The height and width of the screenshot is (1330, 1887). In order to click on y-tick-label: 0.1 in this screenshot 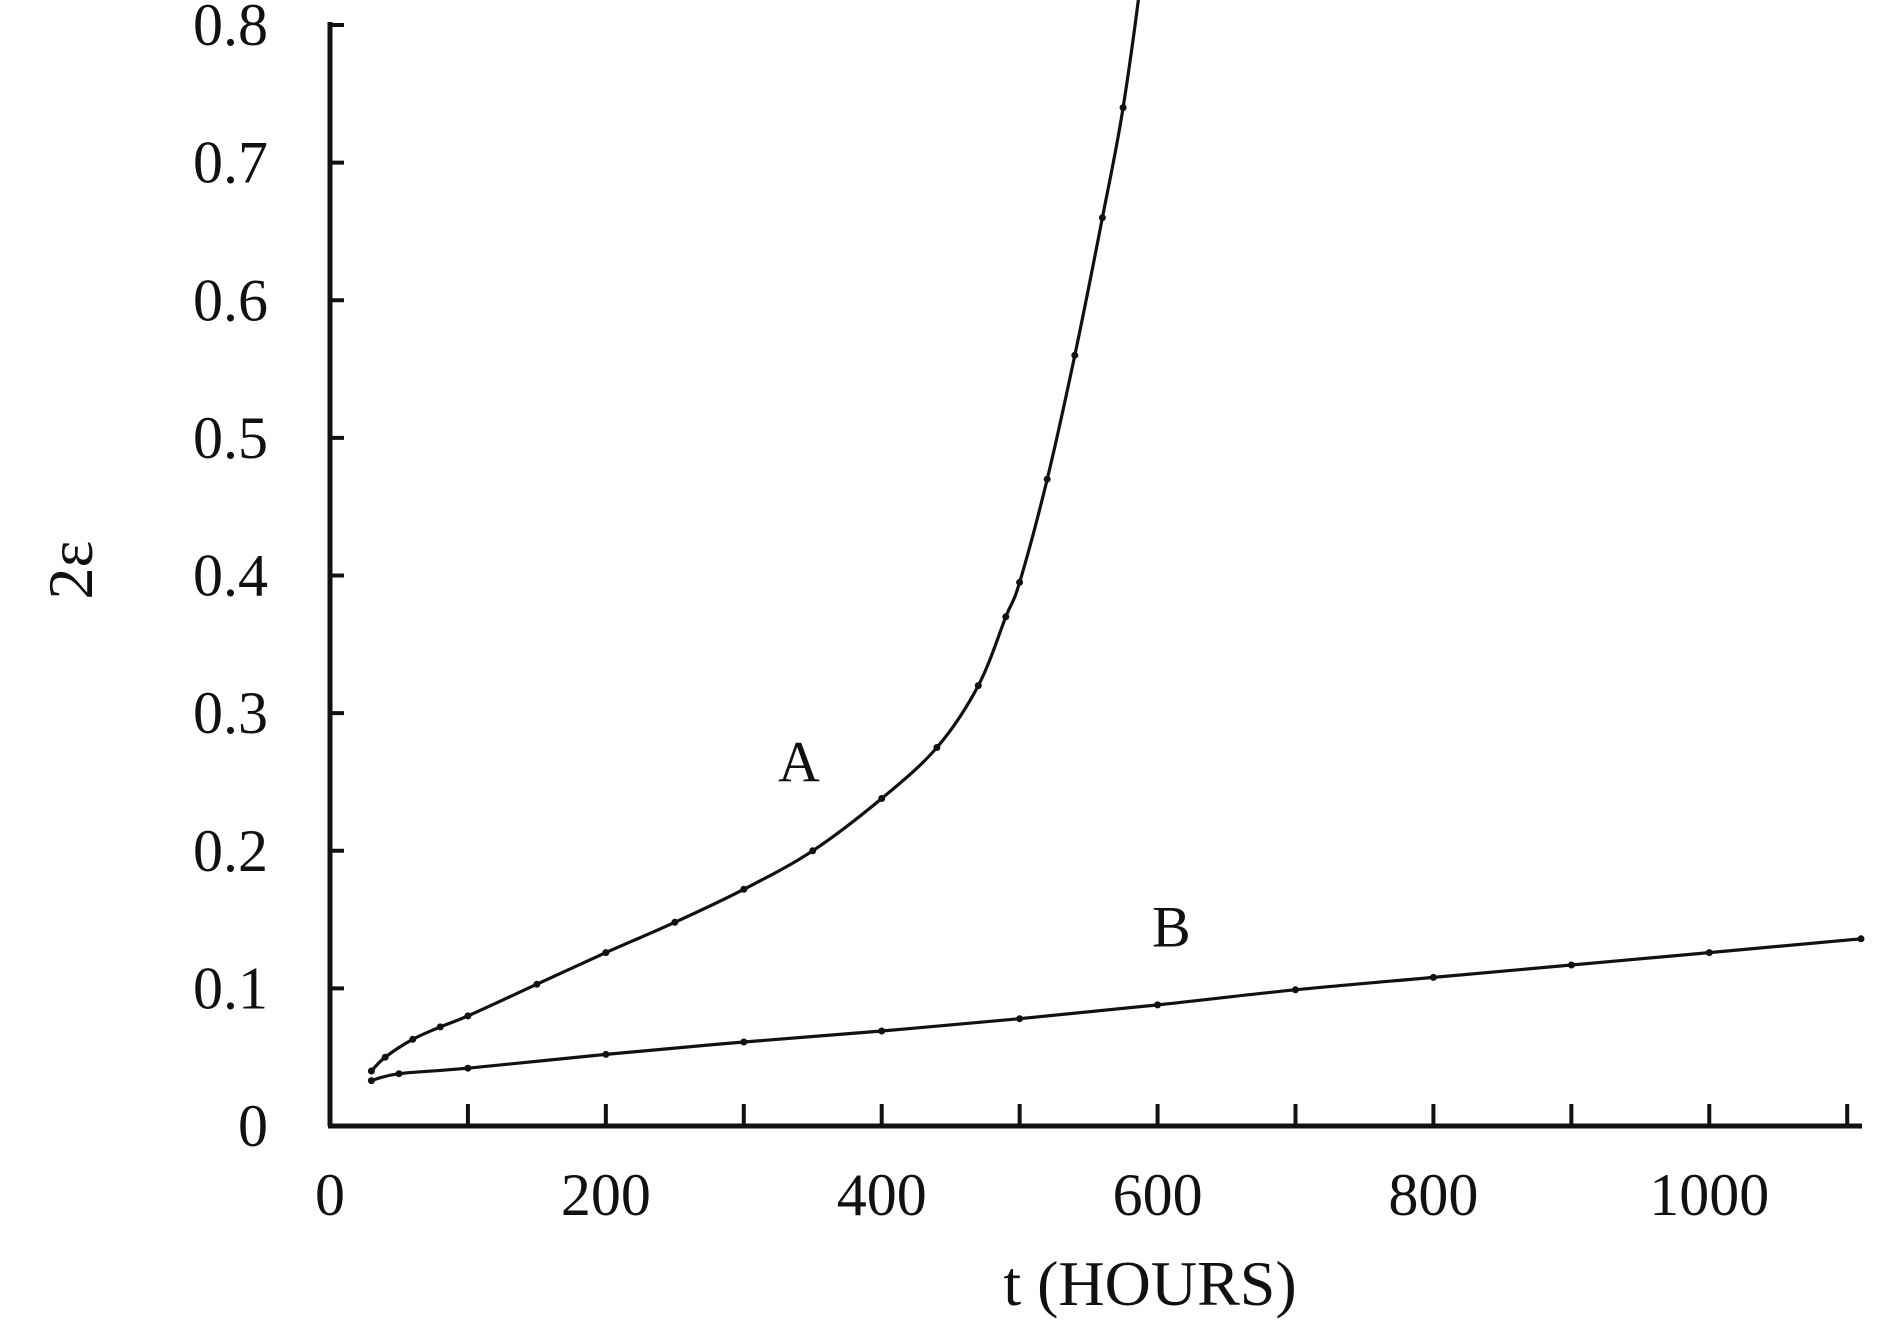, I will do `click(230, 988)`.